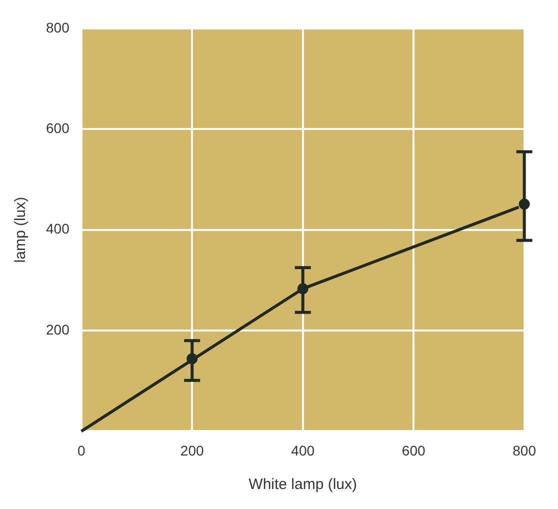  I want to click on y-tick-label: 600, so click(58, 128).